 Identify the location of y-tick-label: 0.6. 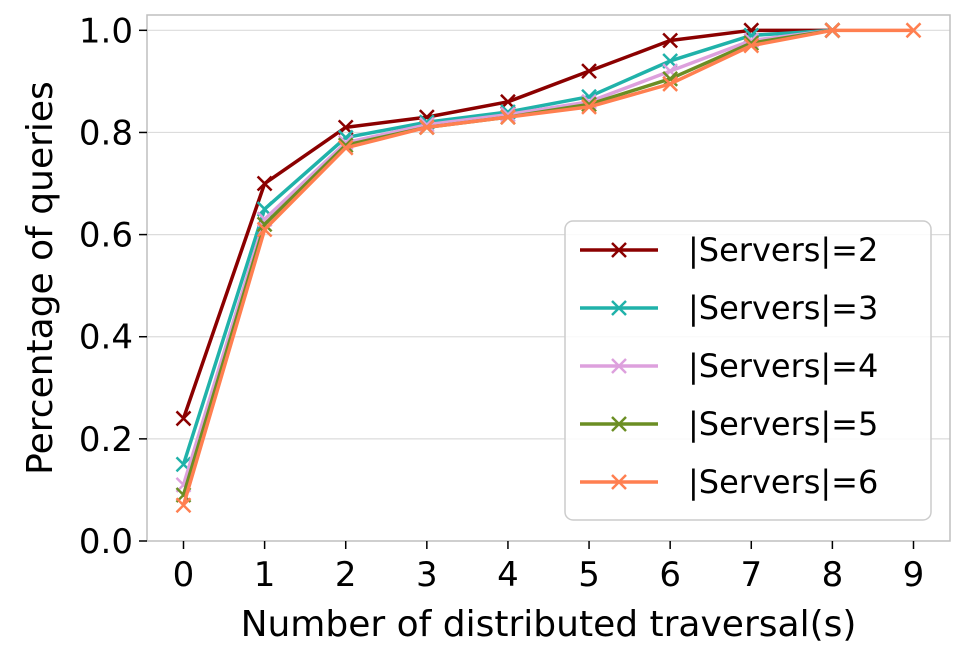
(106, 236).